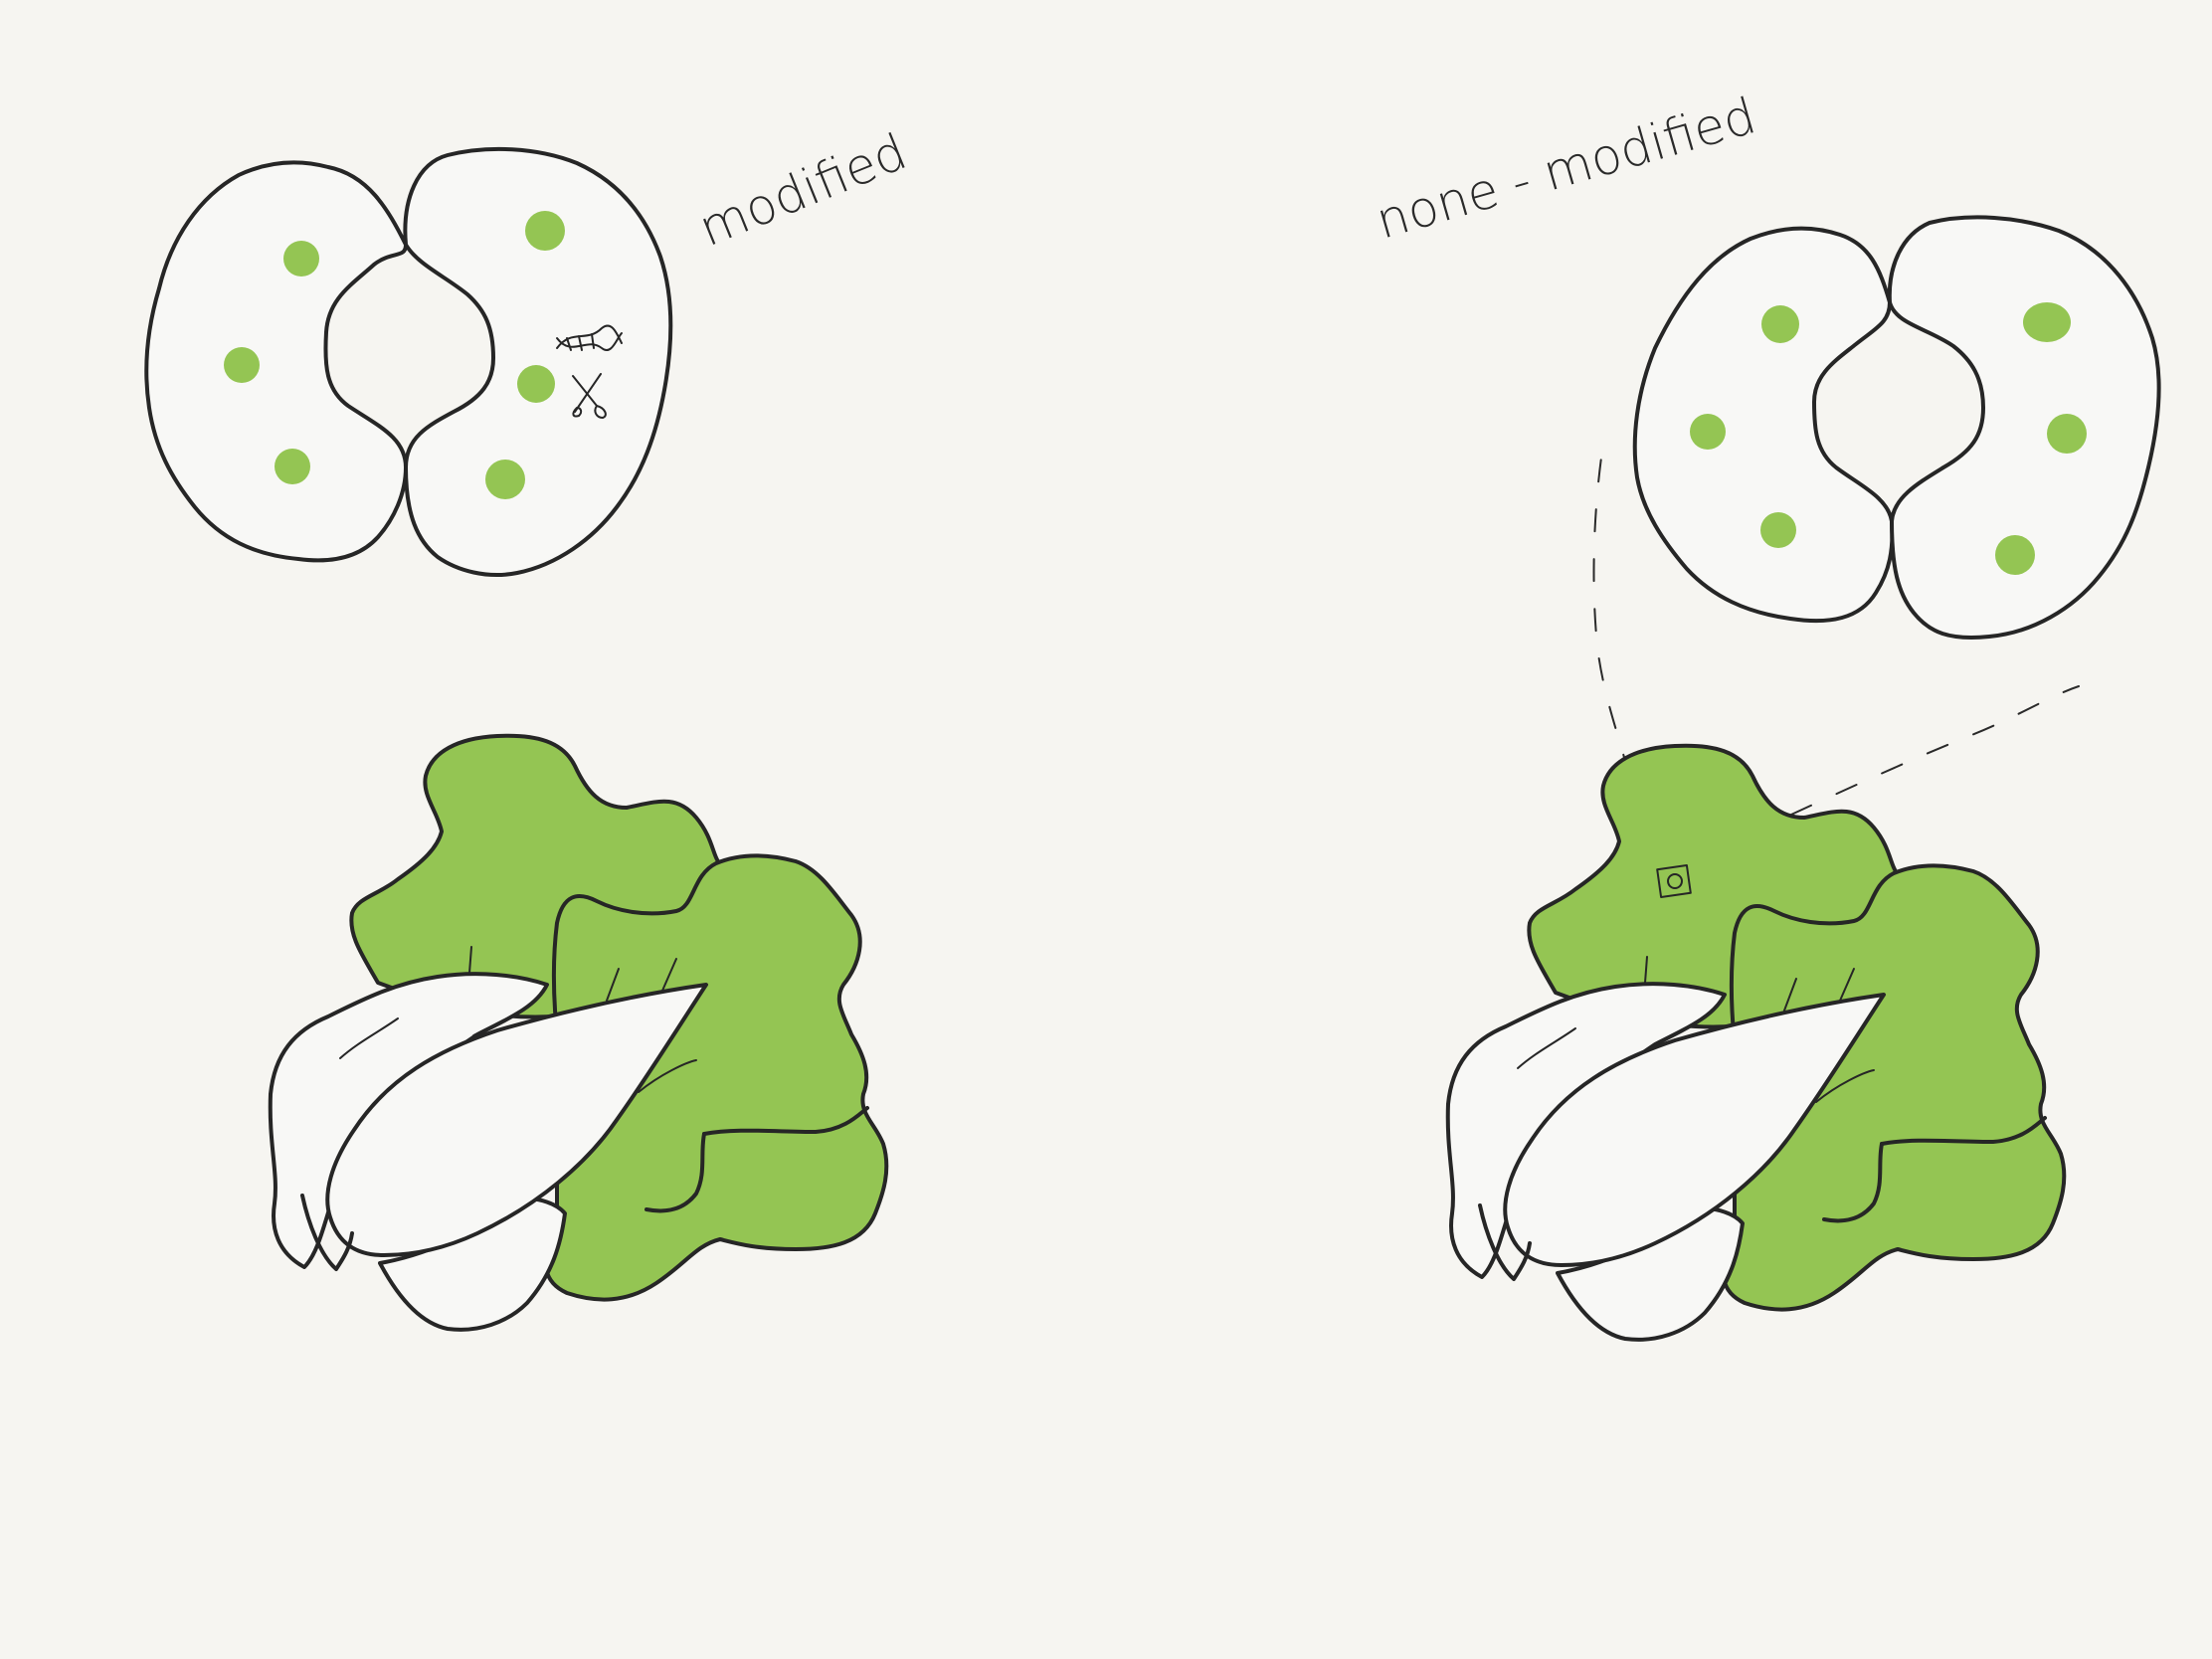  What do you see at coordinates (1763, 425) in the screenshot?
I see `non-modified-cell-left-lobe` at bounding box center [1763, 425].